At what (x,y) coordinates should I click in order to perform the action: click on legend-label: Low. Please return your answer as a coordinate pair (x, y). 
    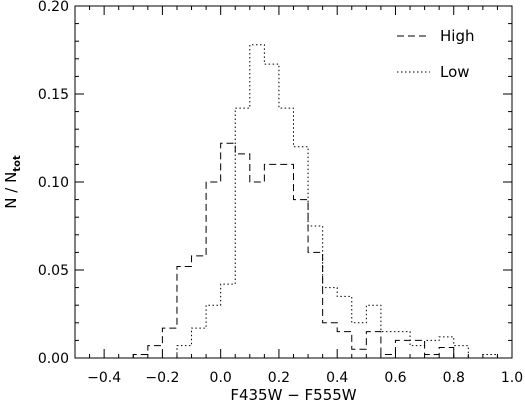
    Looking at the image, I should click on (455, 72).